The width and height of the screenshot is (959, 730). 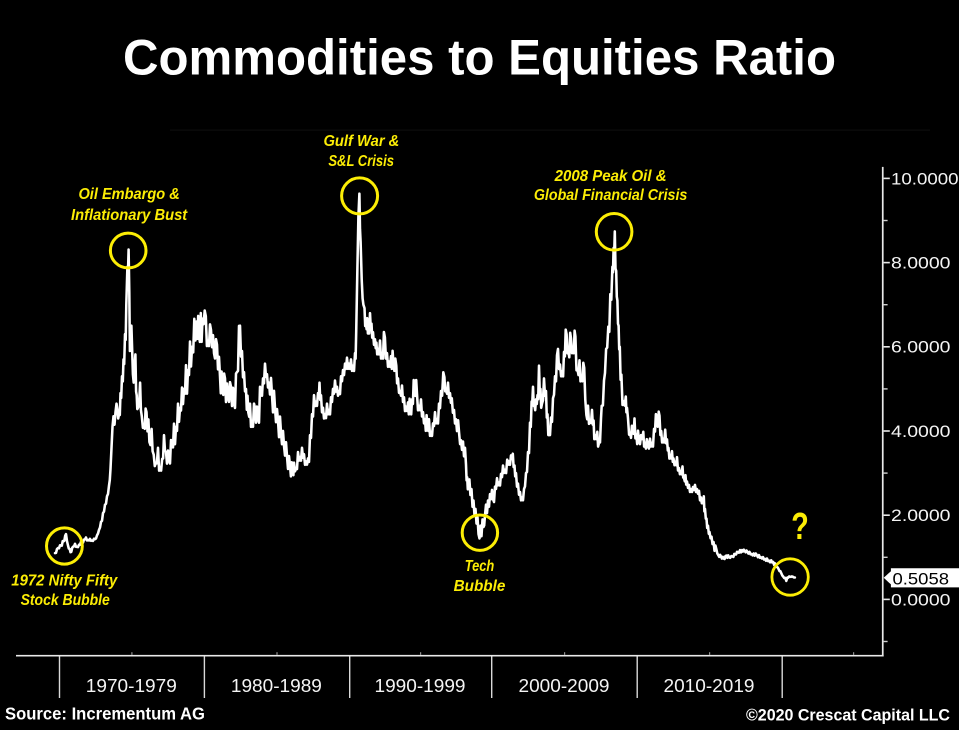 I want to click on svg-text: 0.5058, so click(x=921, y=579).